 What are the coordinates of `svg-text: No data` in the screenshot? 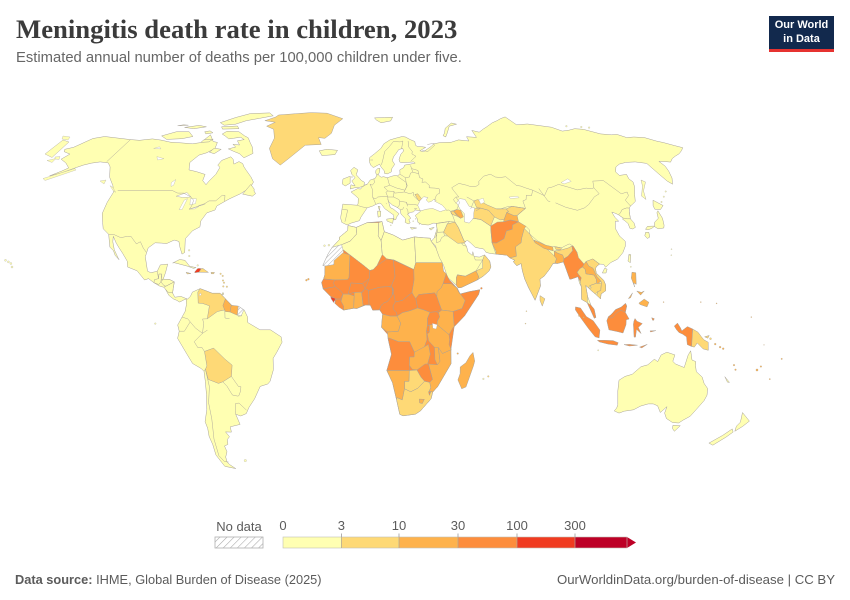 It's located at (239, 526).